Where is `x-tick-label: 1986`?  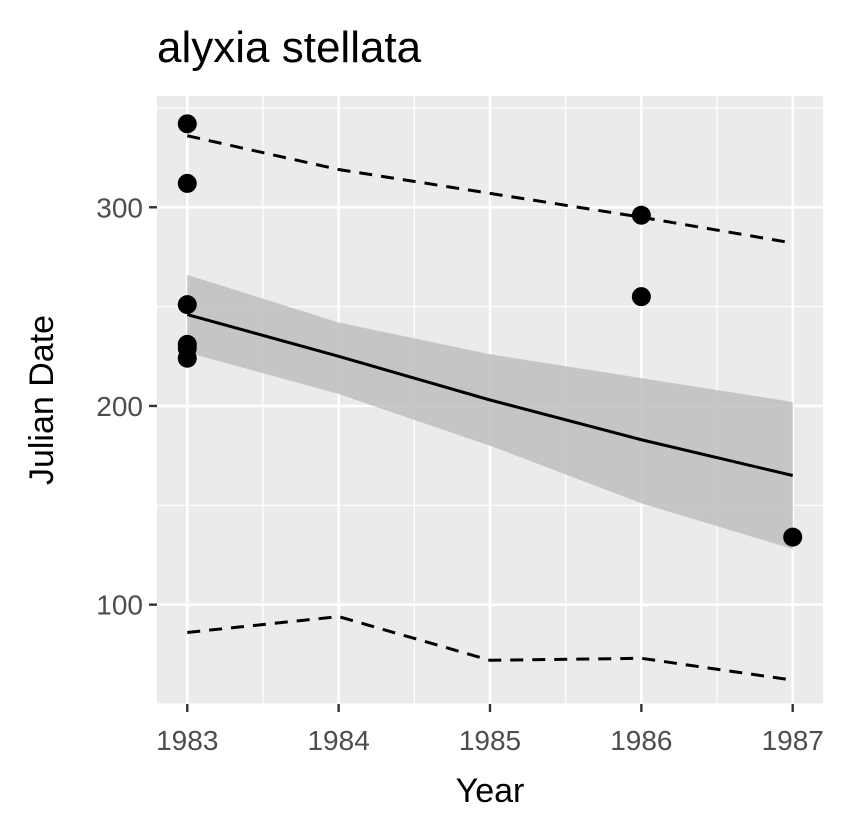 x-tick-label: 1986 is located at coordinates (641, 740).